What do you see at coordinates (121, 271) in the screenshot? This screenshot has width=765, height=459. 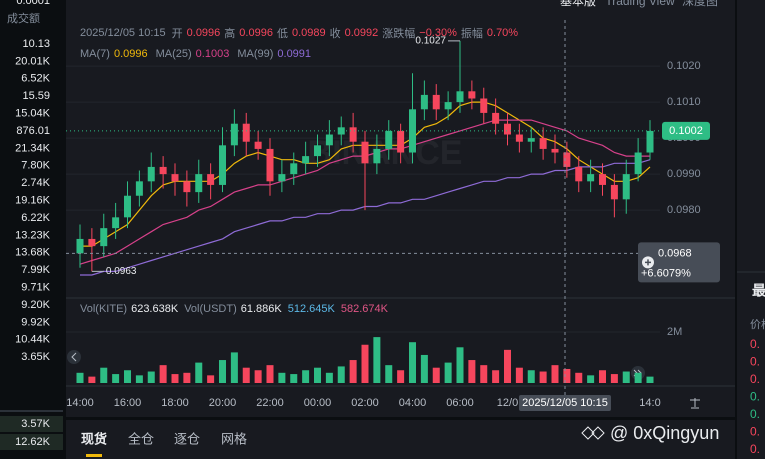 I see `low-marker-label: 0.0963` at bounding box center [121, 271].